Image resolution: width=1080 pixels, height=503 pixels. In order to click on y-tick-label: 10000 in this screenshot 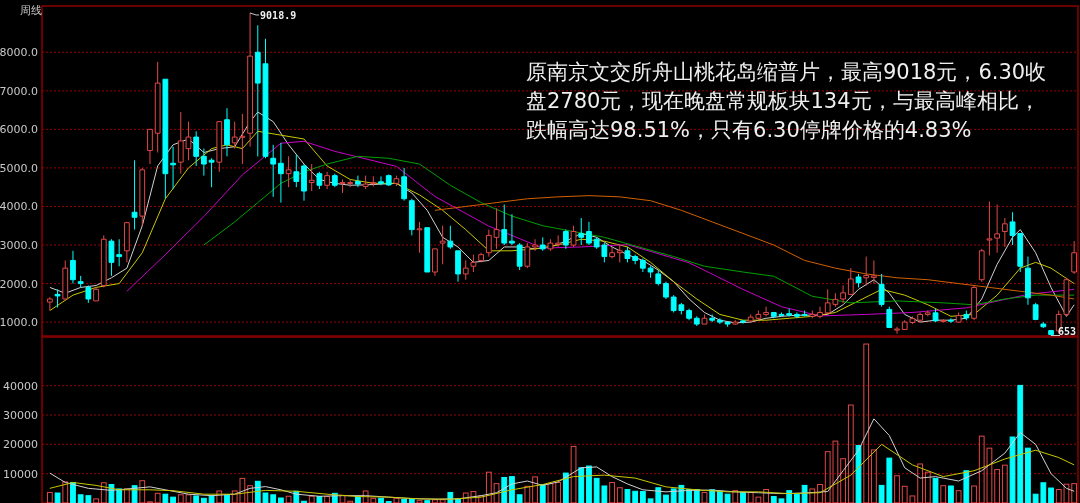, I will do `click(20, 474)`.